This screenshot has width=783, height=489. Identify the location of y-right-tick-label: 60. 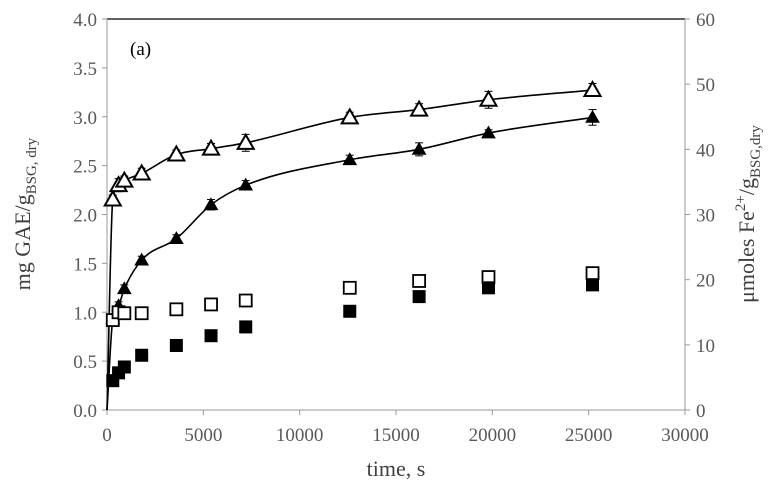
(705, 20).